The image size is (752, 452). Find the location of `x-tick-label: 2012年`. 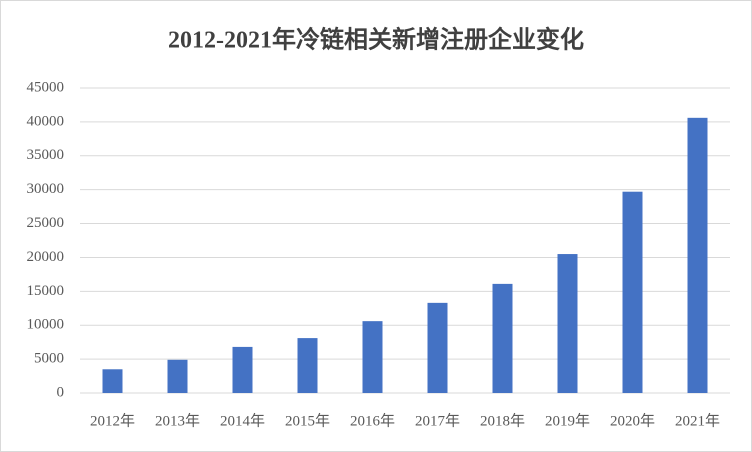

x-tick-label: 2012年 is located at coordinates (112, 420).